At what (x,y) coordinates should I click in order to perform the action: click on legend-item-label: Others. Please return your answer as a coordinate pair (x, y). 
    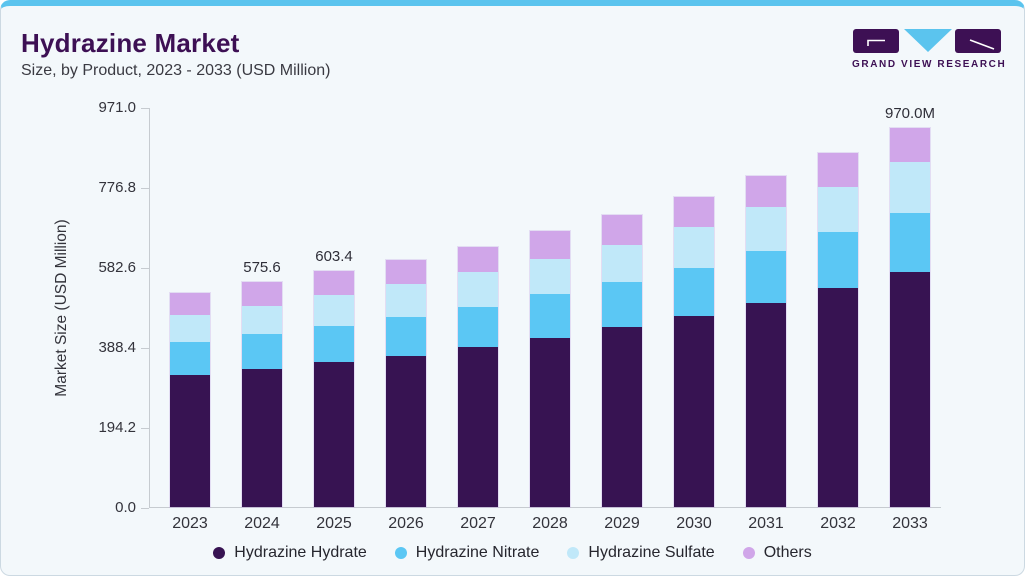
    Looking at the image, I should click on (787, 552).